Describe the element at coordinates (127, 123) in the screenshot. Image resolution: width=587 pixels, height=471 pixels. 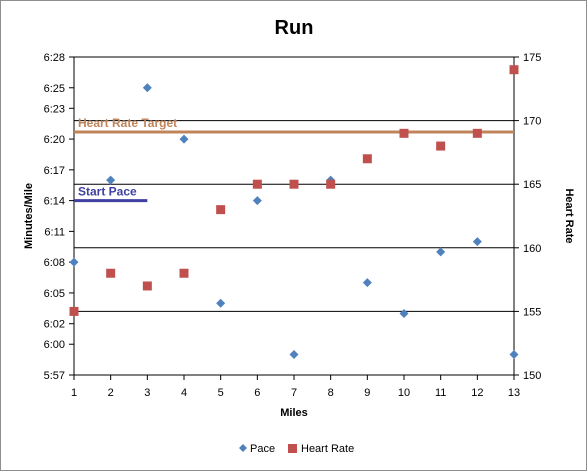
I see `heart-rate-target-label: Heart Rate Target` at that location.